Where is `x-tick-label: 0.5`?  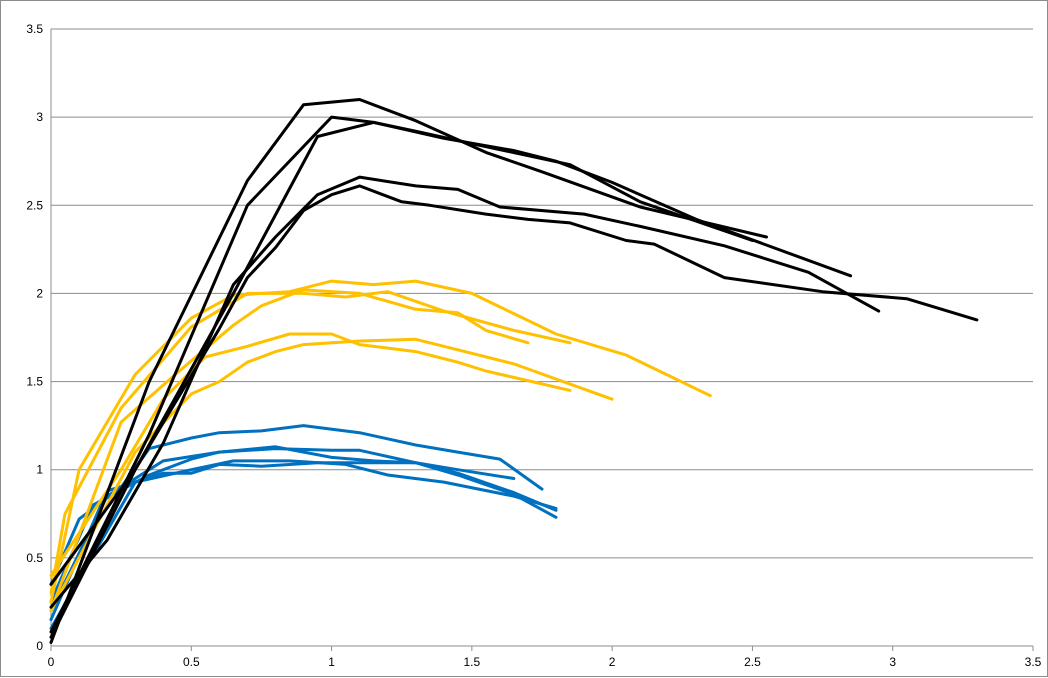
x-tick-label: 0.5 is located at coordinates (191, 662).